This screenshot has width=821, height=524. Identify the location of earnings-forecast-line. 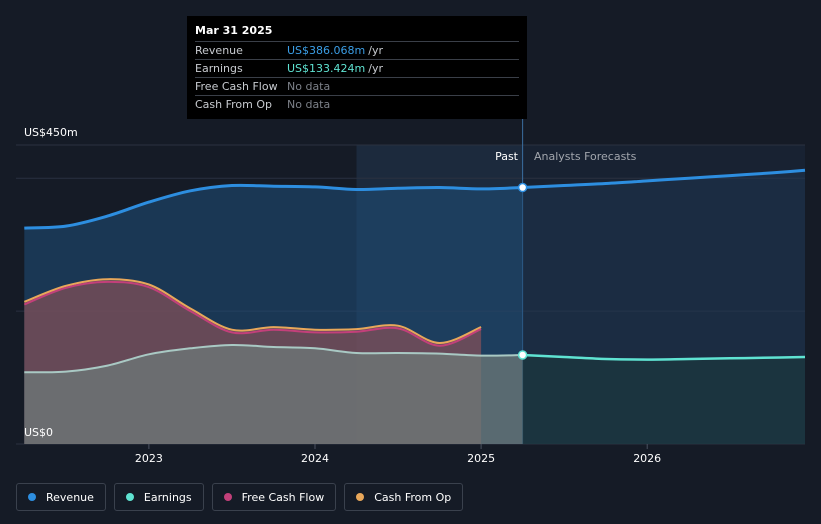
(664, 357).